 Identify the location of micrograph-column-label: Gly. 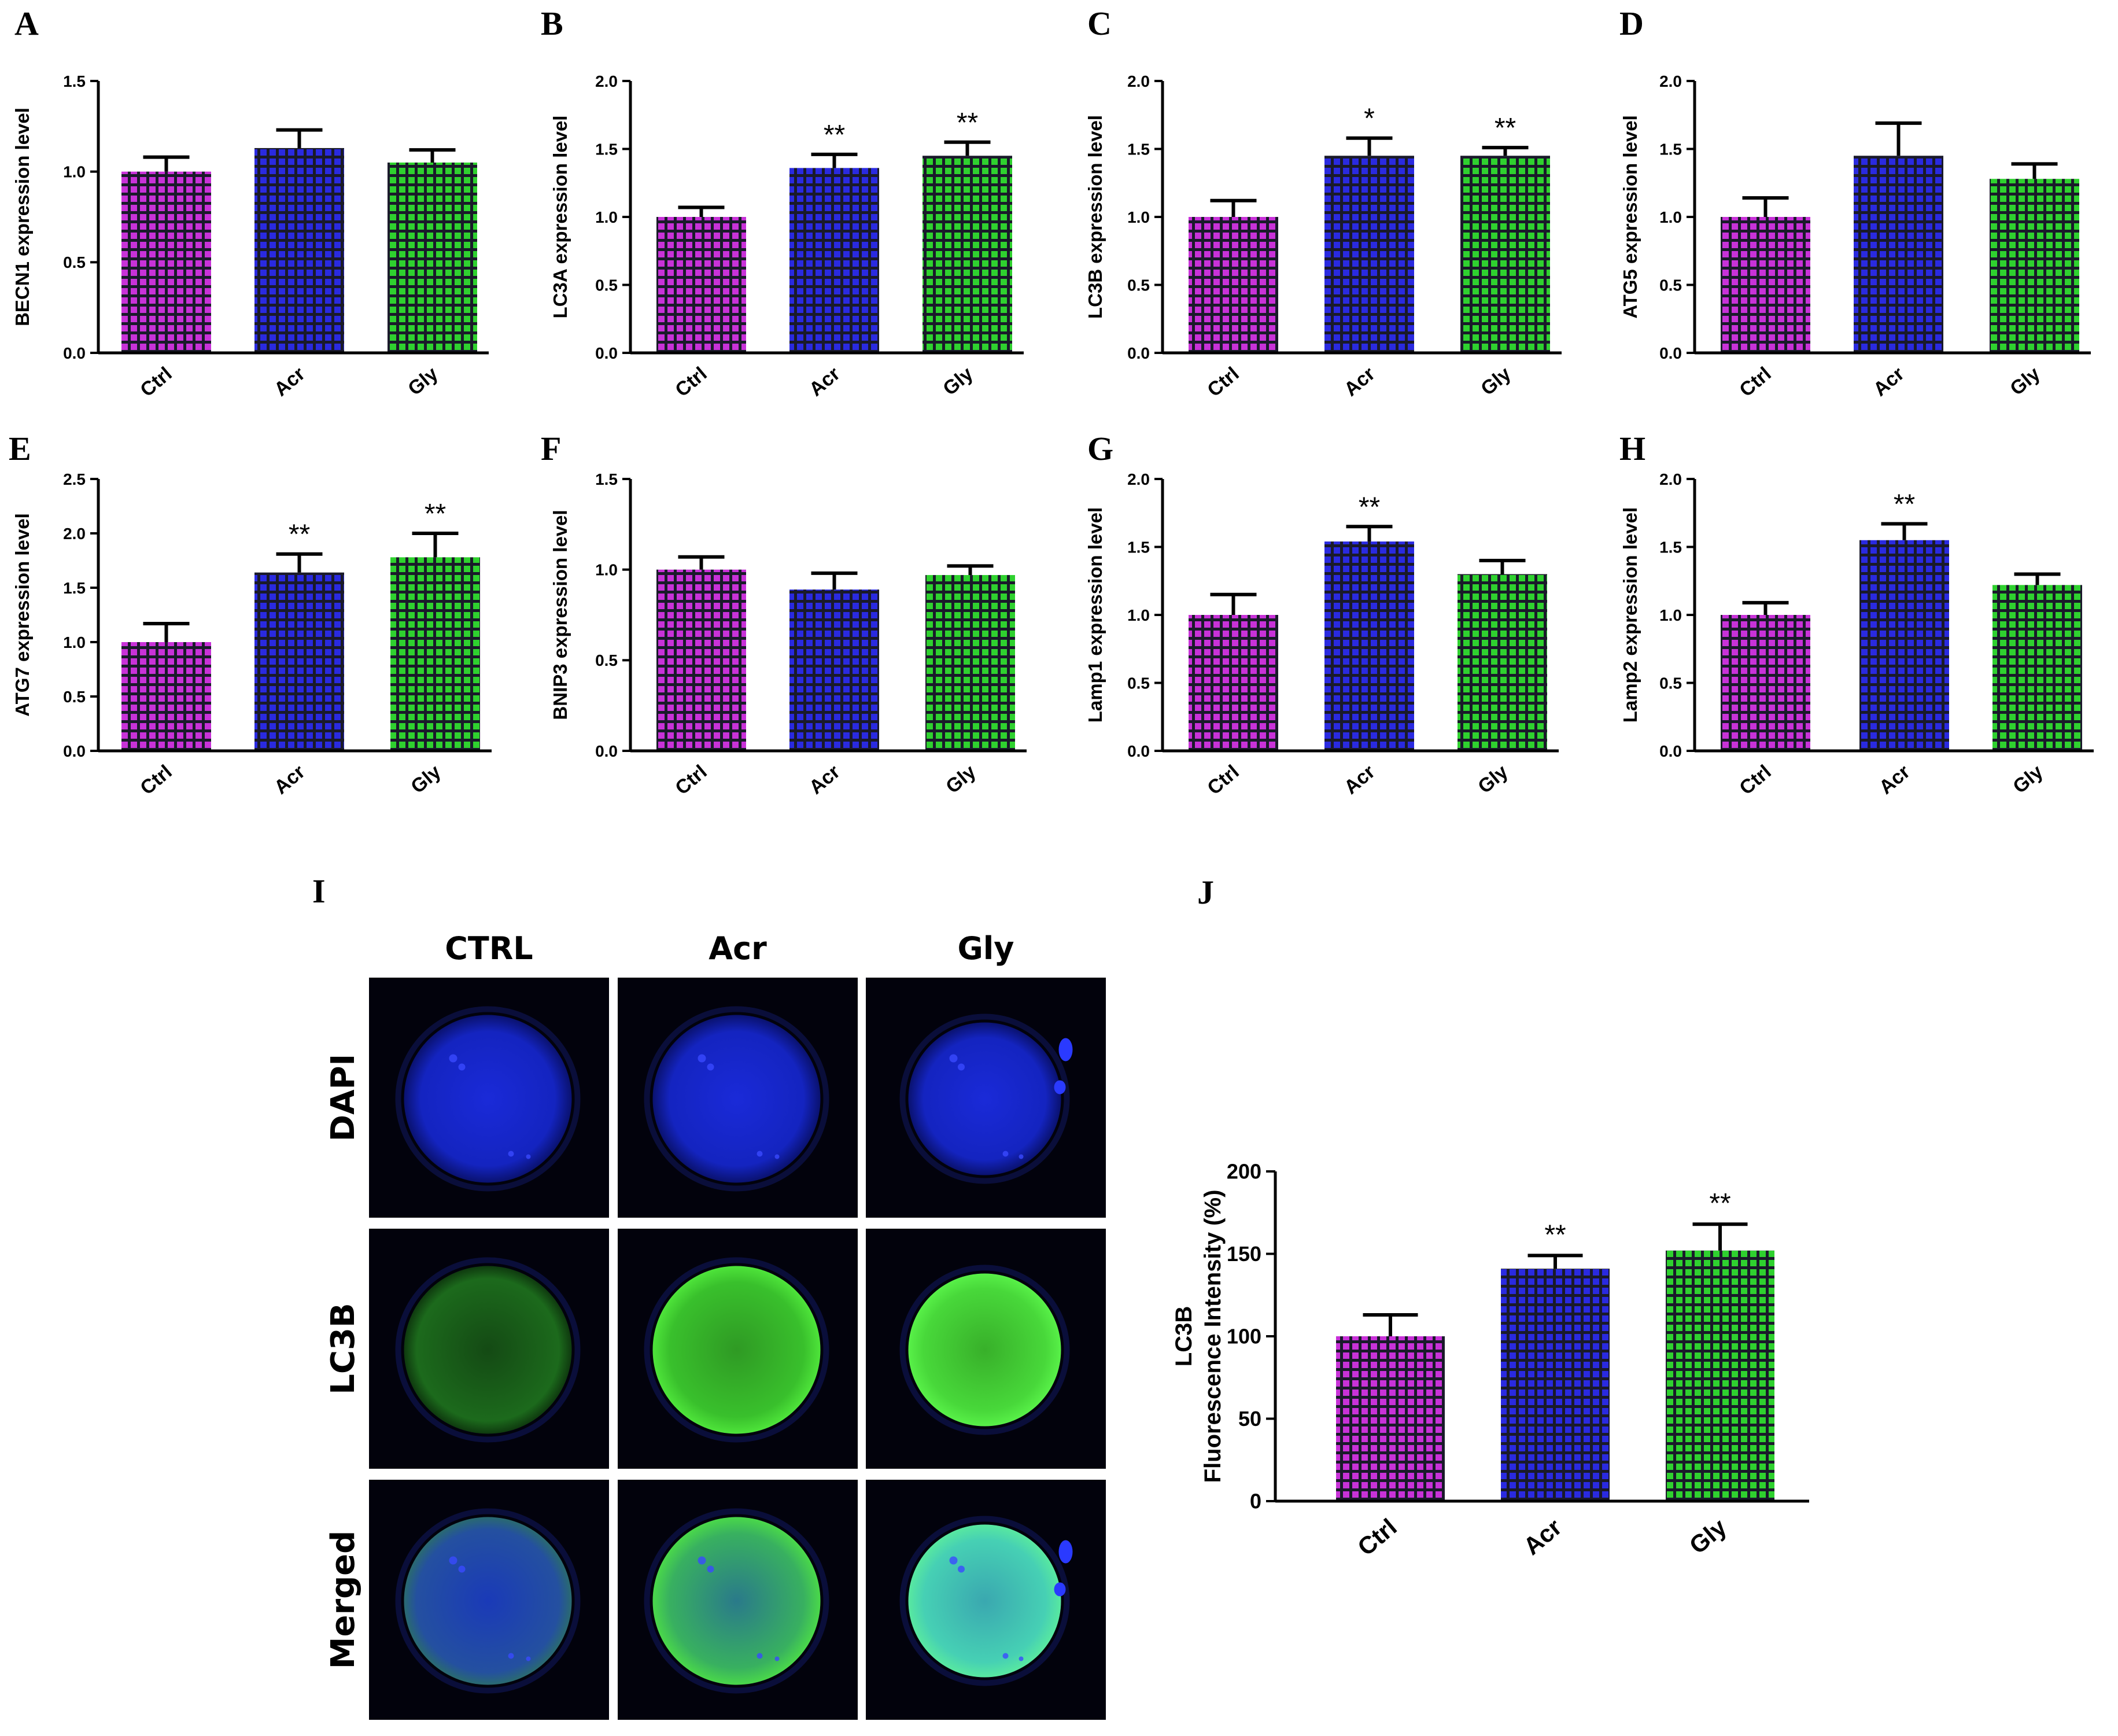
(985, 948).